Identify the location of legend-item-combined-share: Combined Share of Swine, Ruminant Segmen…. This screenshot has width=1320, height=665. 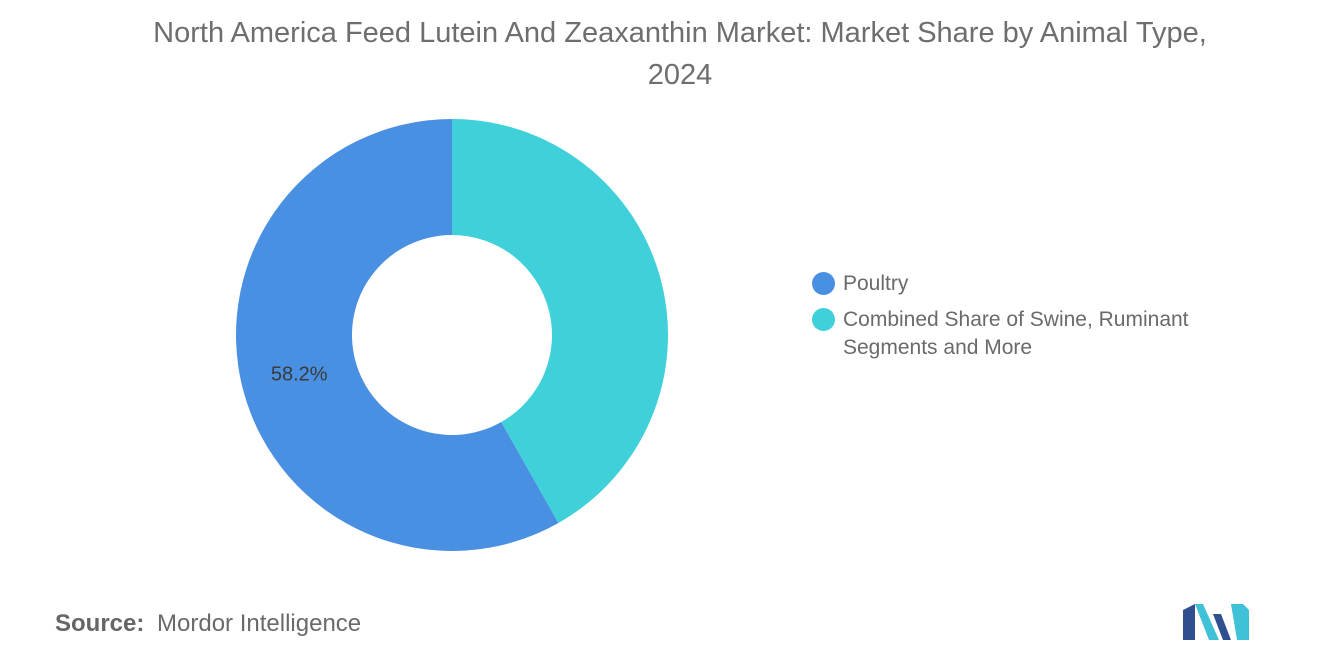
(1022, 334).